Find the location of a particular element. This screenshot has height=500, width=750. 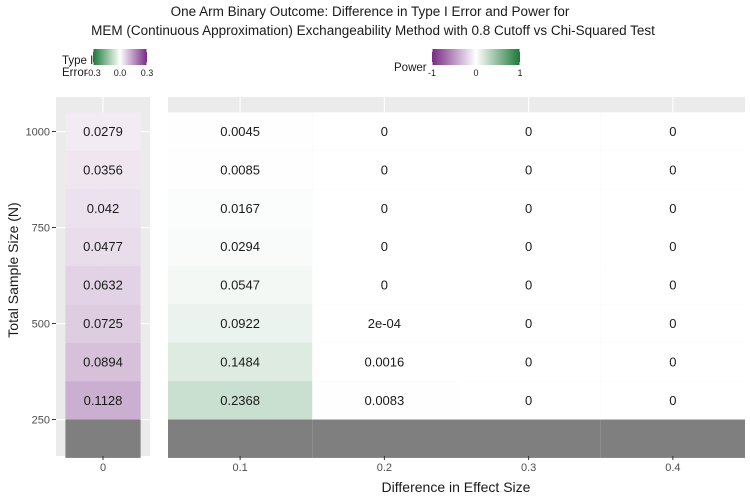

cell-label: 2e-04 is located at coordinates (384, 323).